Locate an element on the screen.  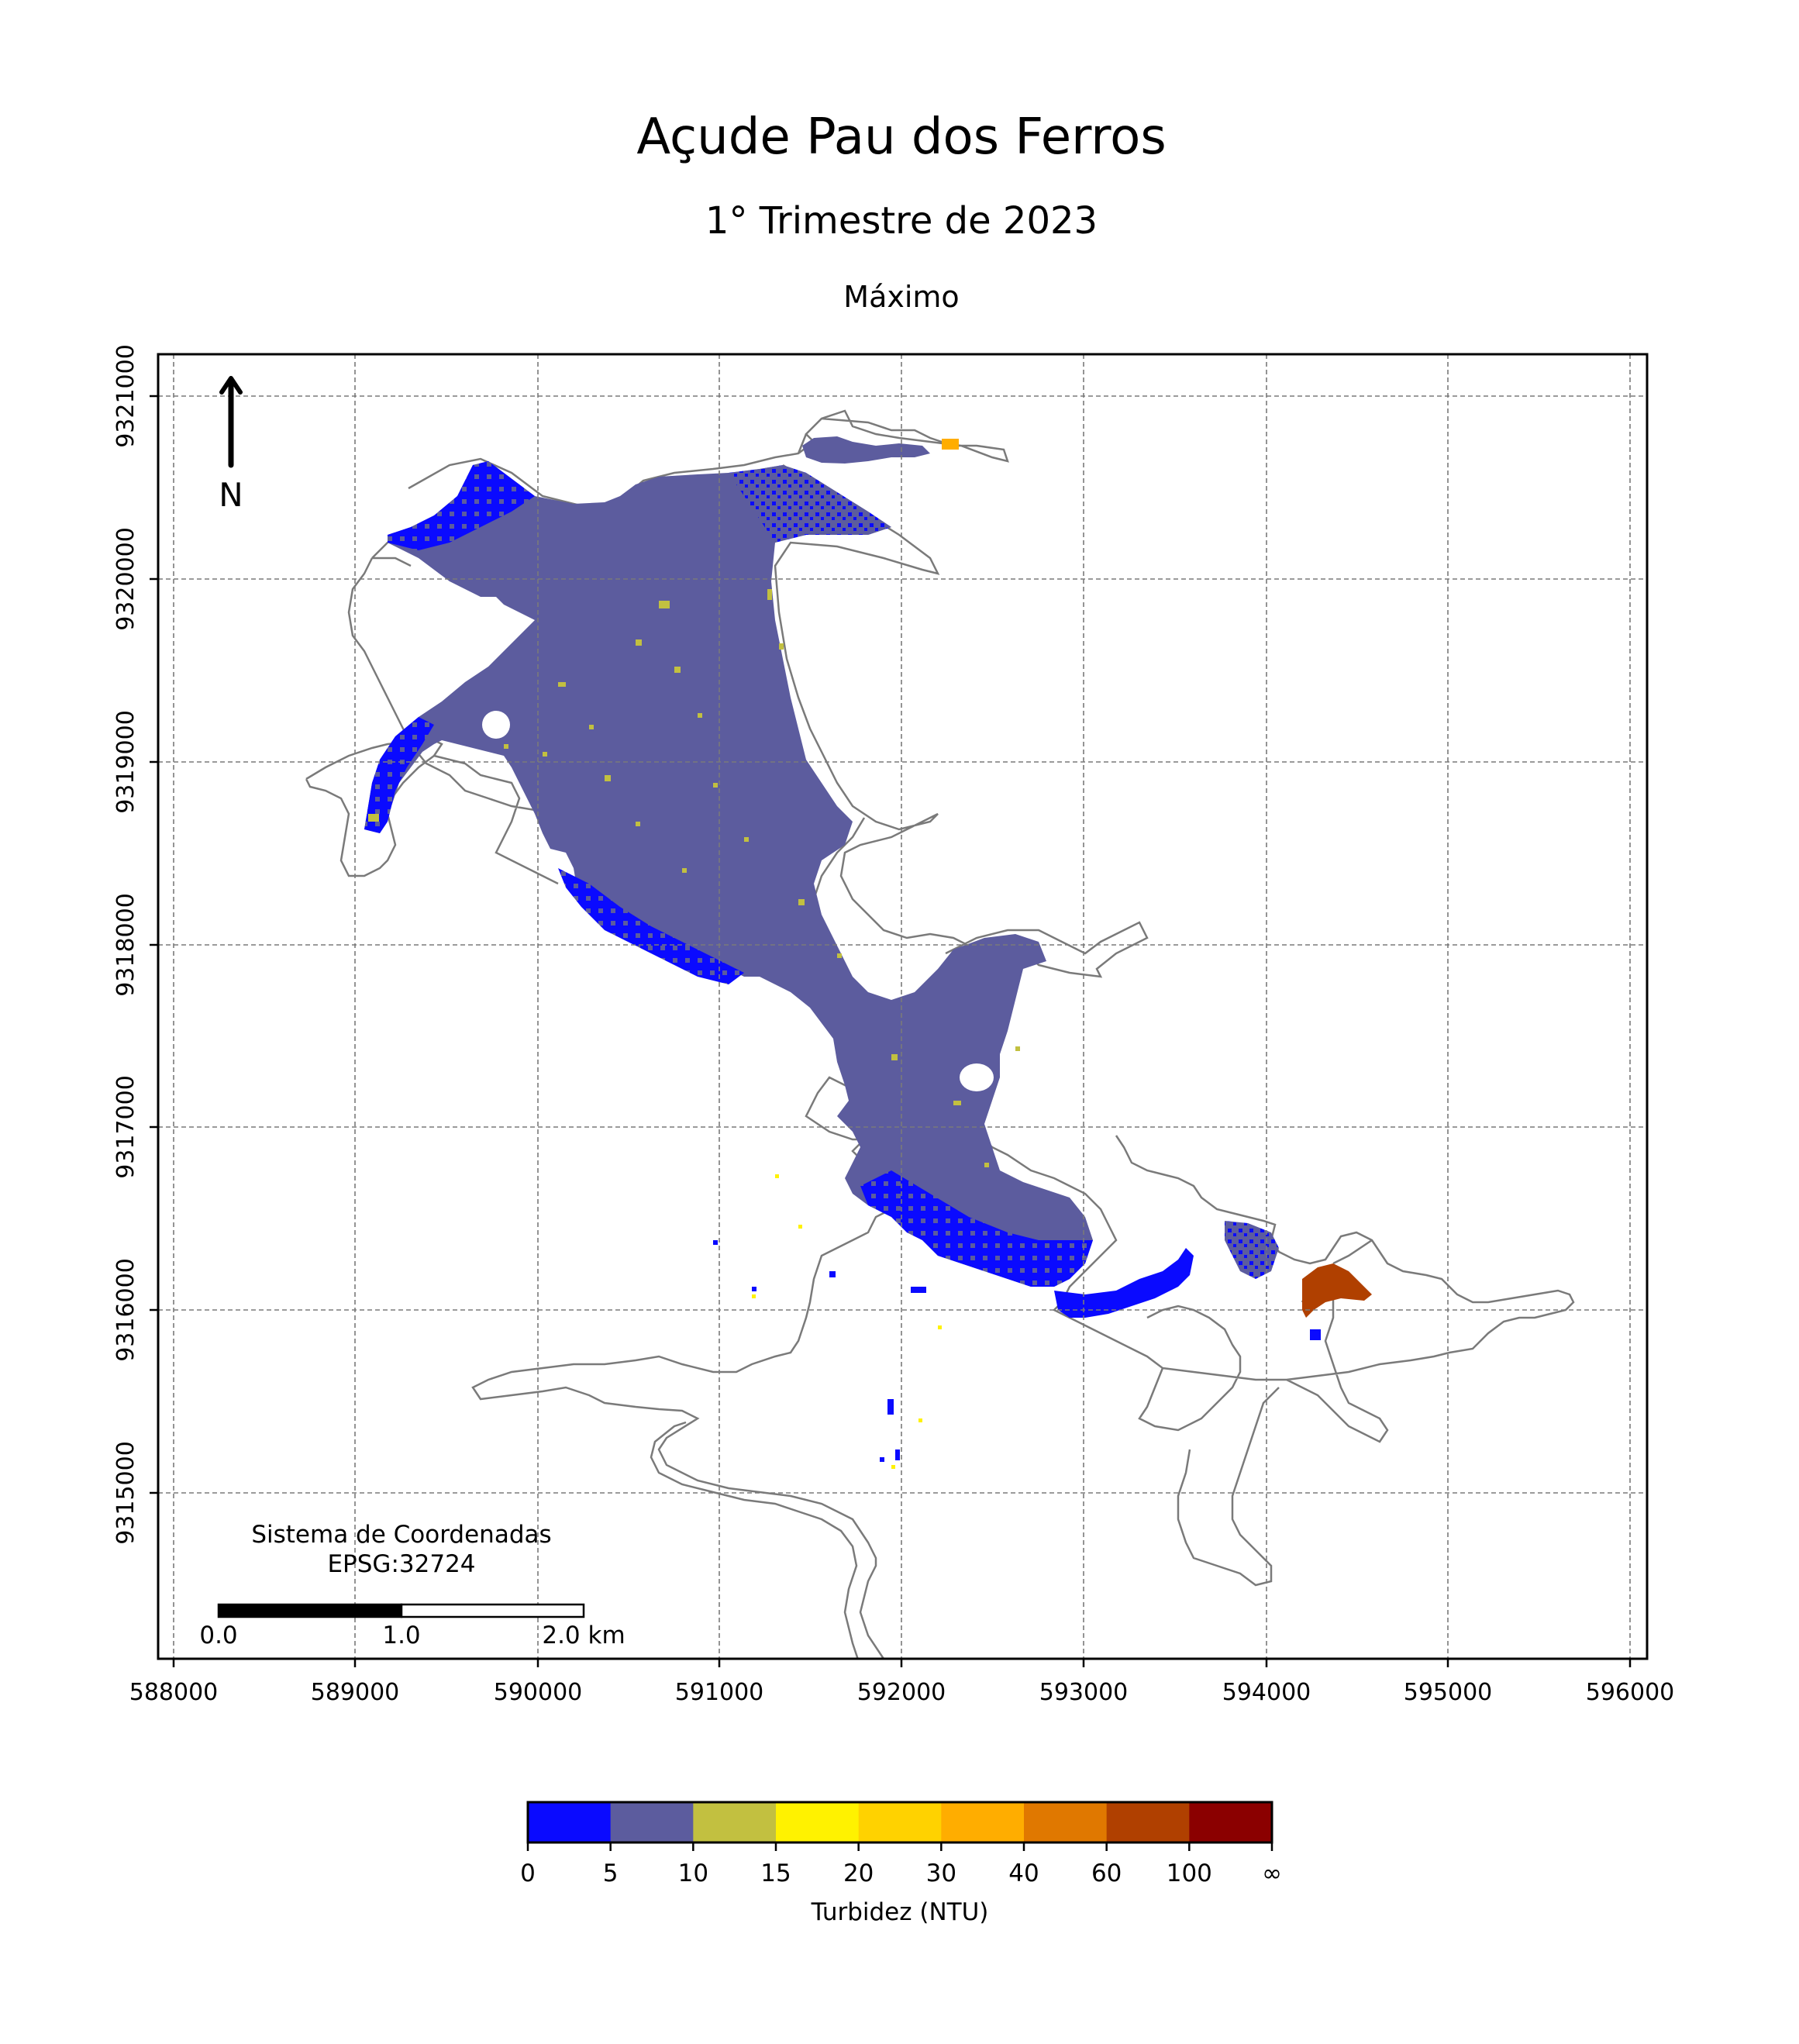
turbidity-speckles-yellow is located at coordinates (847, 1321).